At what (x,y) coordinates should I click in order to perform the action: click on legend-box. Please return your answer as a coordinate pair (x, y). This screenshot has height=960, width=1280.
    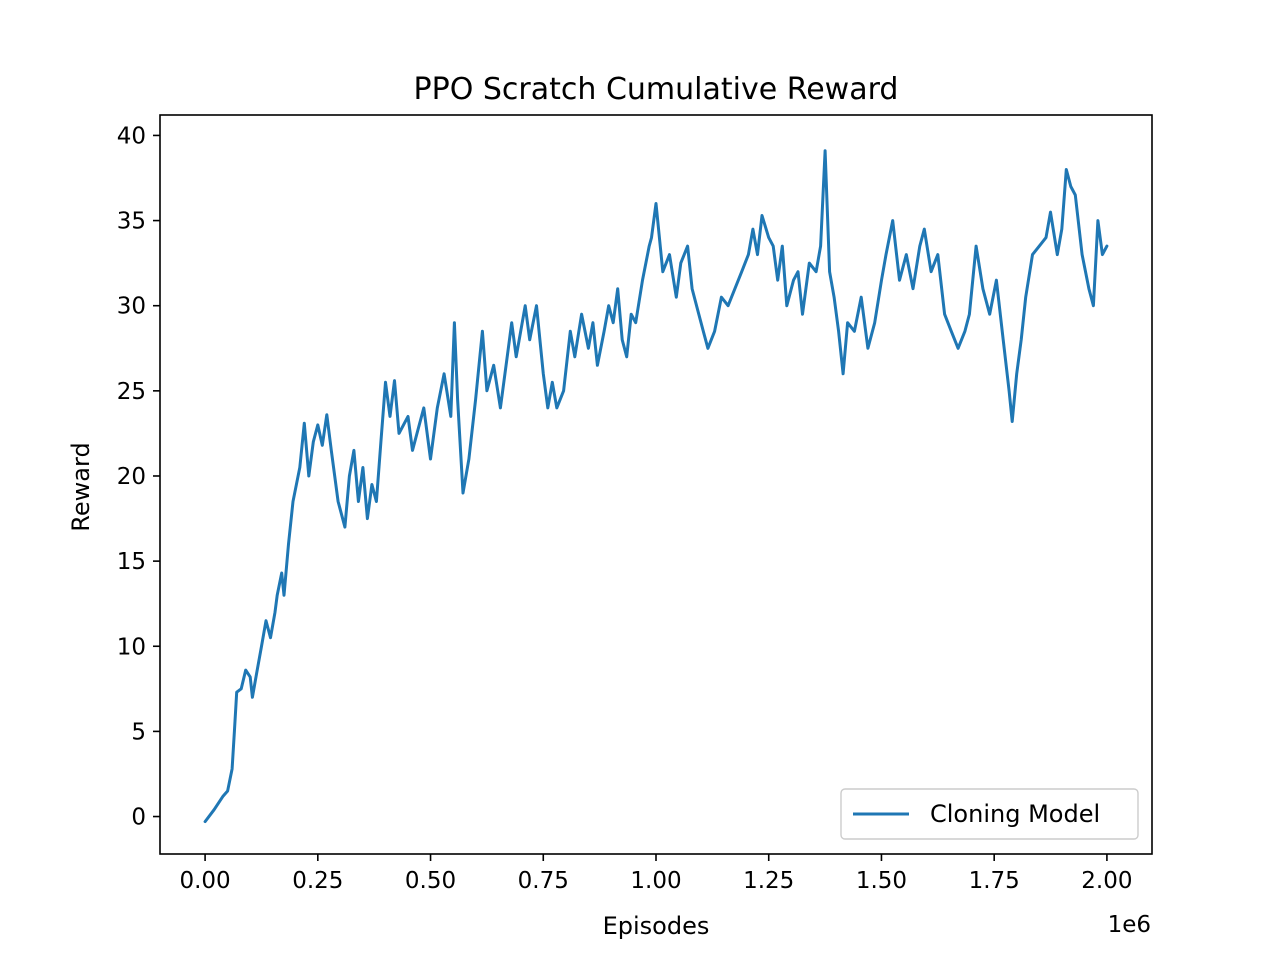
    Looking at the image, I should click on (989, 814).